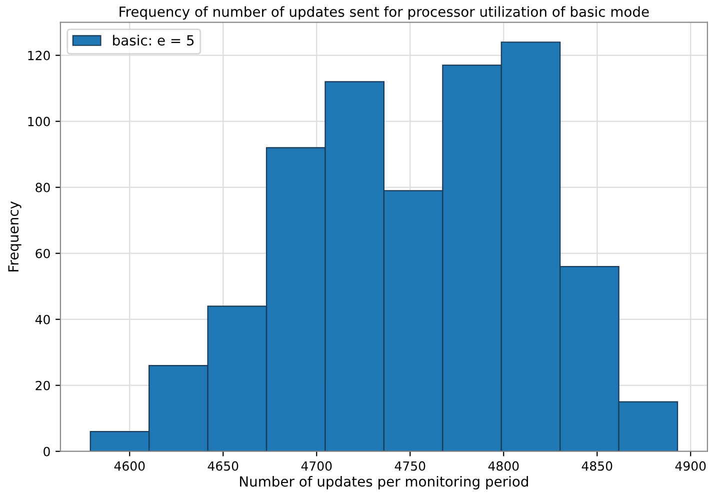 The width and height of the screenshot is (711, 496). What do you see at coordinates (39, 121) in the screenshot?
I see `y-tick-label: 100` at bounding box center [39, 121].